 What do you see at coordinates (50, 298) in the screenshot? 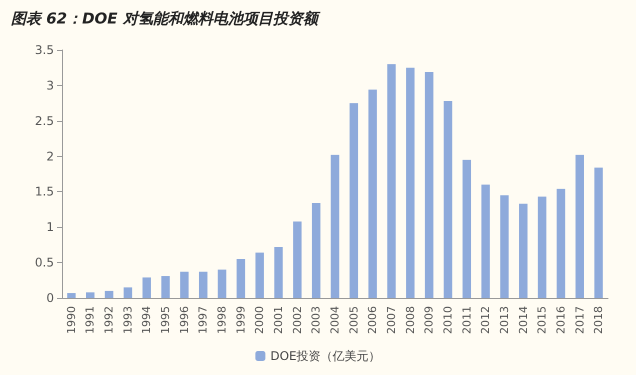
I see `y-tick-label: 0` at bounding box center [50, 298].